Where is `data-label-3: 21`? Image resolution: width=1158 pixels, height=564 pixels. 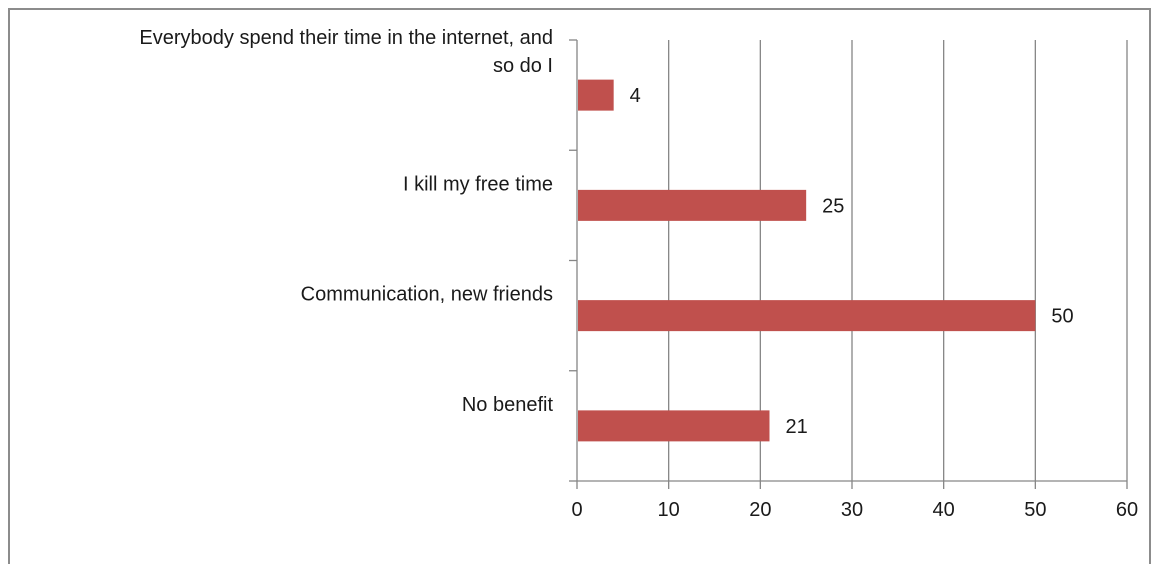
data-label-3: 21 is located at coordinates (797, 427).